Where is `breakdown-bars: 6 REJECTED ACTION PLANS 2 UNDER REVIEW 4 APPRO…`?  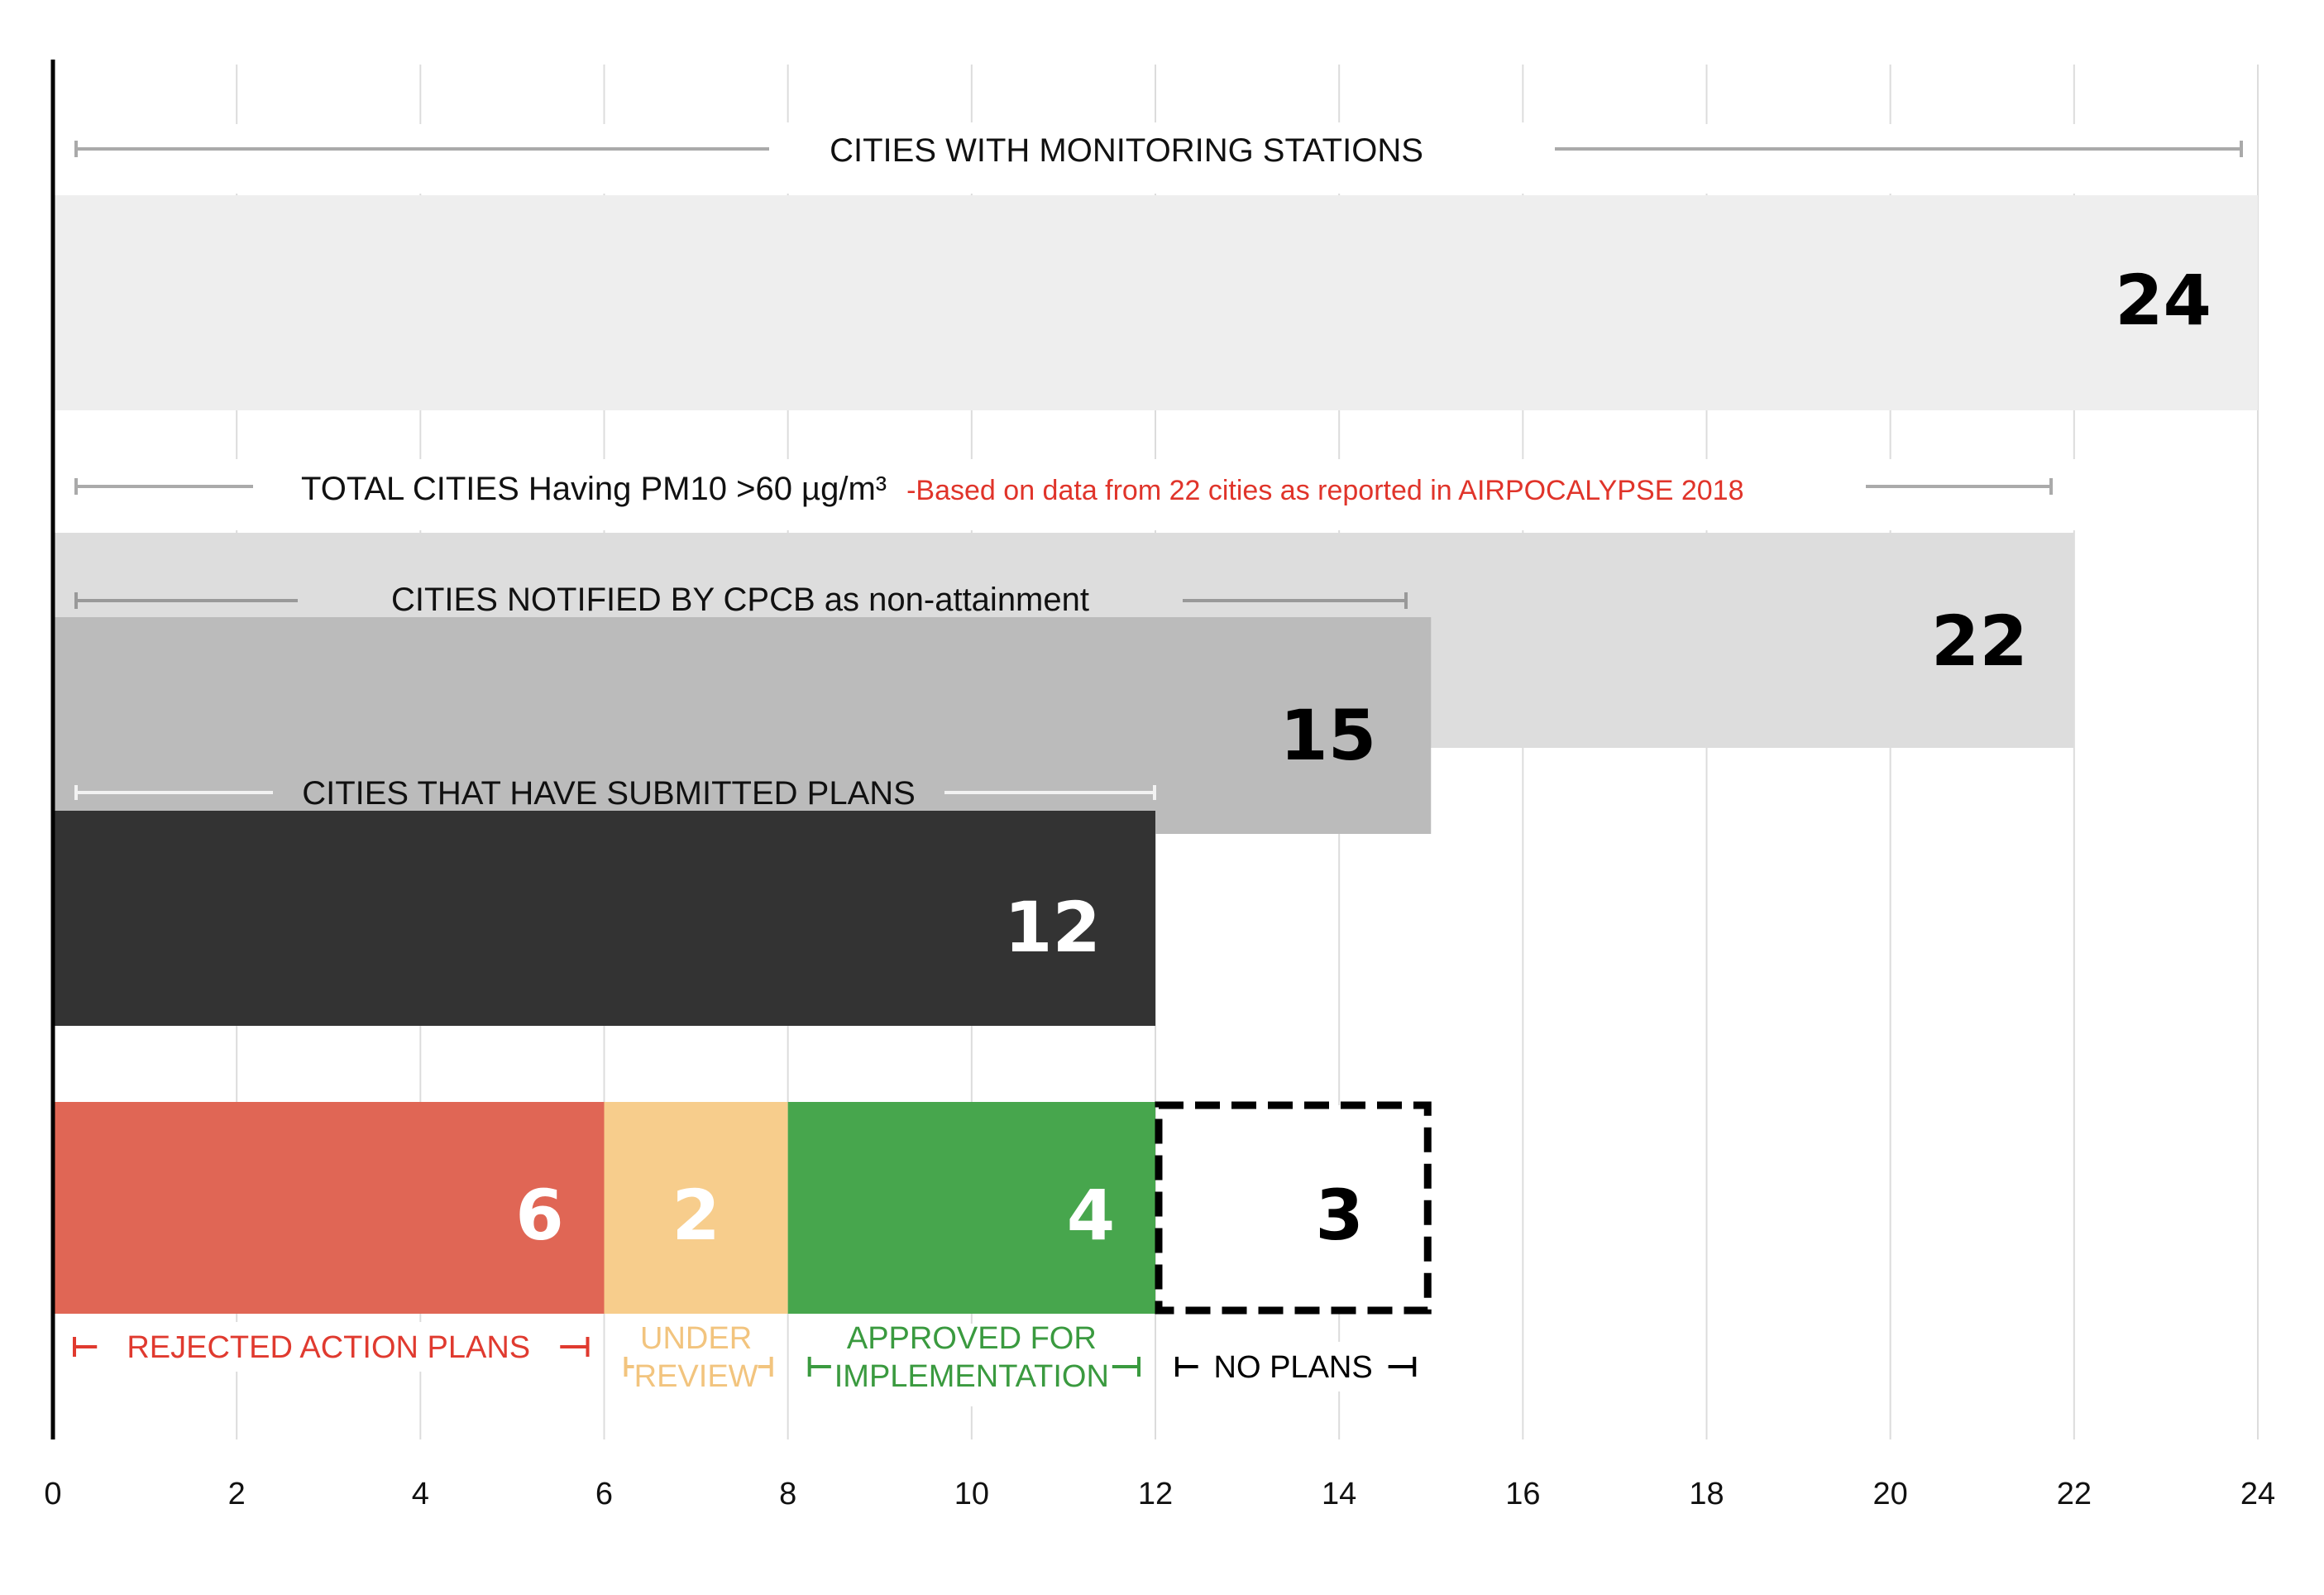 breakdown-bars: 6 REJECTED ACTION PLANS 2 UNDER REVIEW 4 APPRO… is located at coordinates (742, 1253).